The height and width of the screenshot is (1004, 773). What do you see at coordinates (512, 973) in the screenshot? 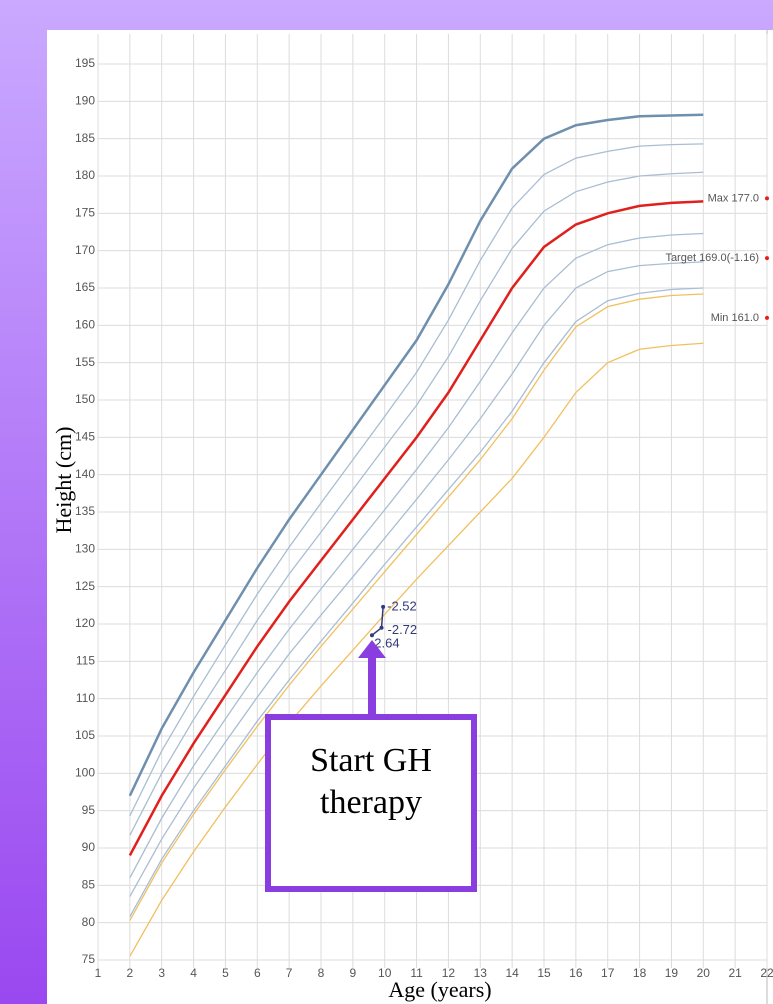
I see `x-tick-label: 14` at bounding box center [512, 973].